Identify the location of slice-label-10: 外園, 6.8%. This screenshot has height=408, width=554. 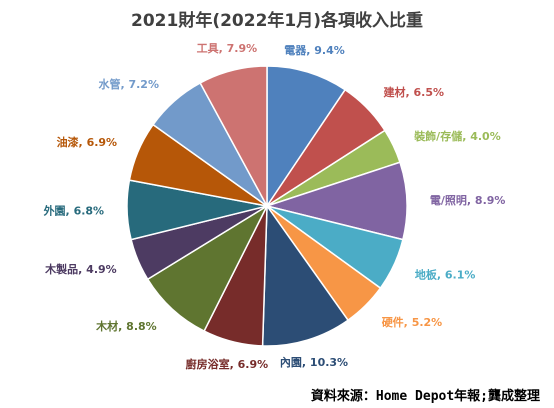
(74, 211).